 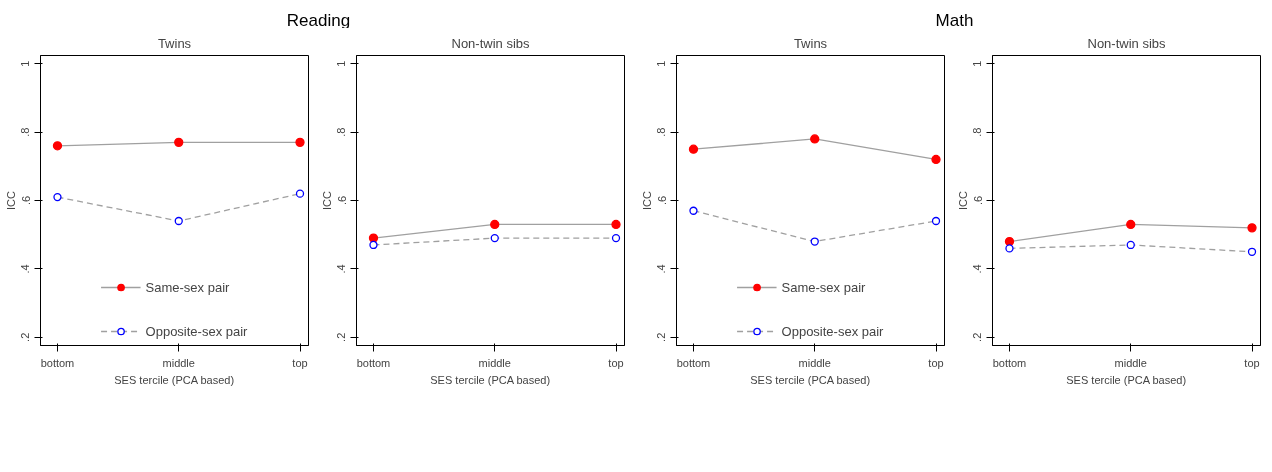 I want to click on text: Math, so click(x=954, y=20).